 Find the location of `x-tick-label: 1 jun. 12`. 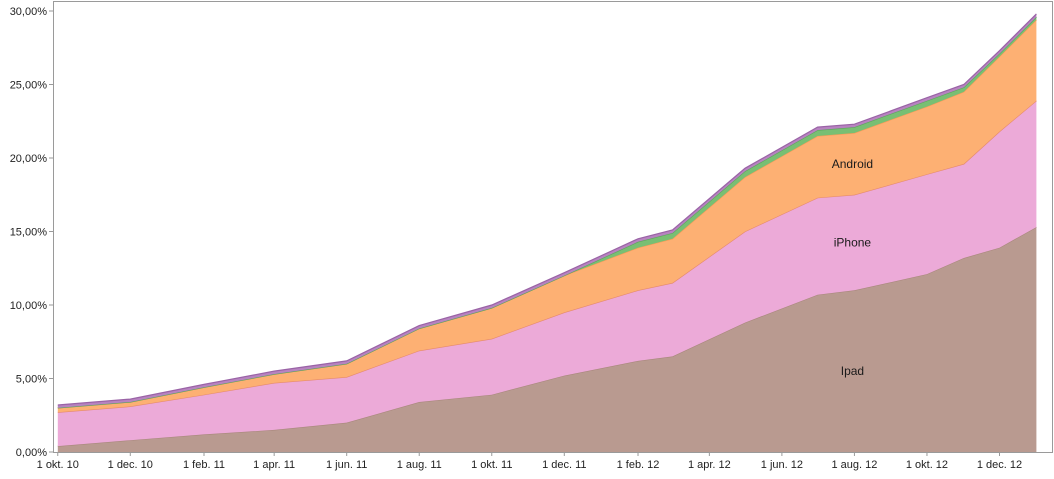

x-tick-label: 1 jun. 12 is located at coordinates (782, 465).